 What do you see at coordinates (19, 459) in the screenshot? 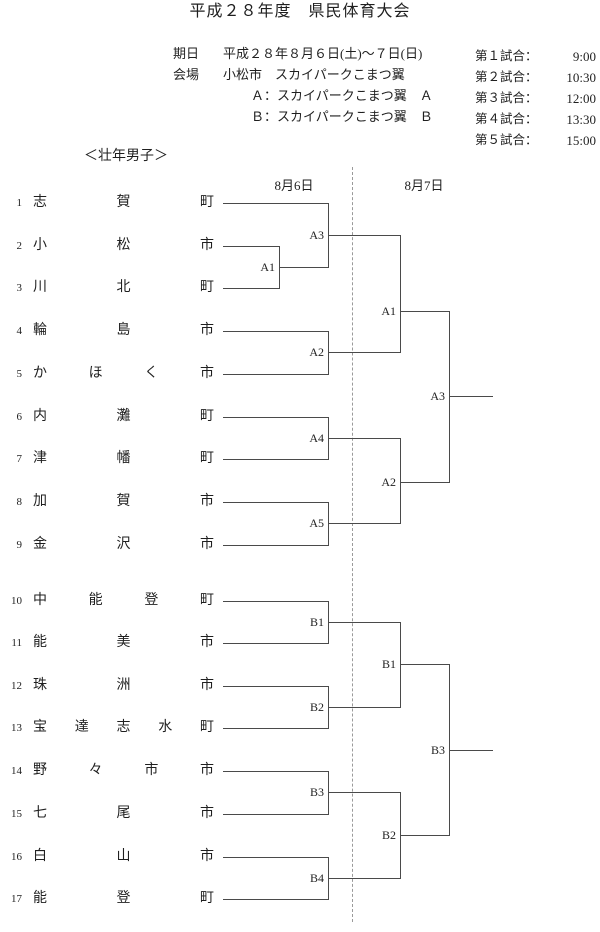
I see `team-number: 7` at bounding box center [19, 459].